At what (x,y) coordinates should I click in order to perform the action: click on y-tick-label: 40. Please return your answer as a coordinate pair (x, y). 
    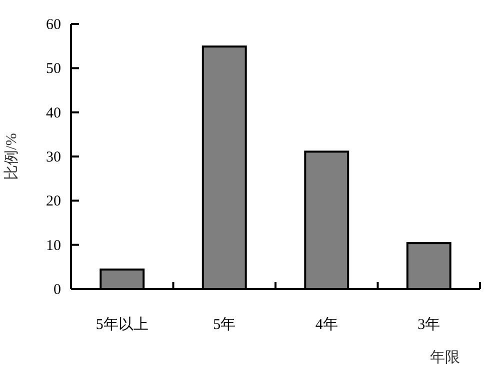
    Looking at the image, I should click on (53, 113).